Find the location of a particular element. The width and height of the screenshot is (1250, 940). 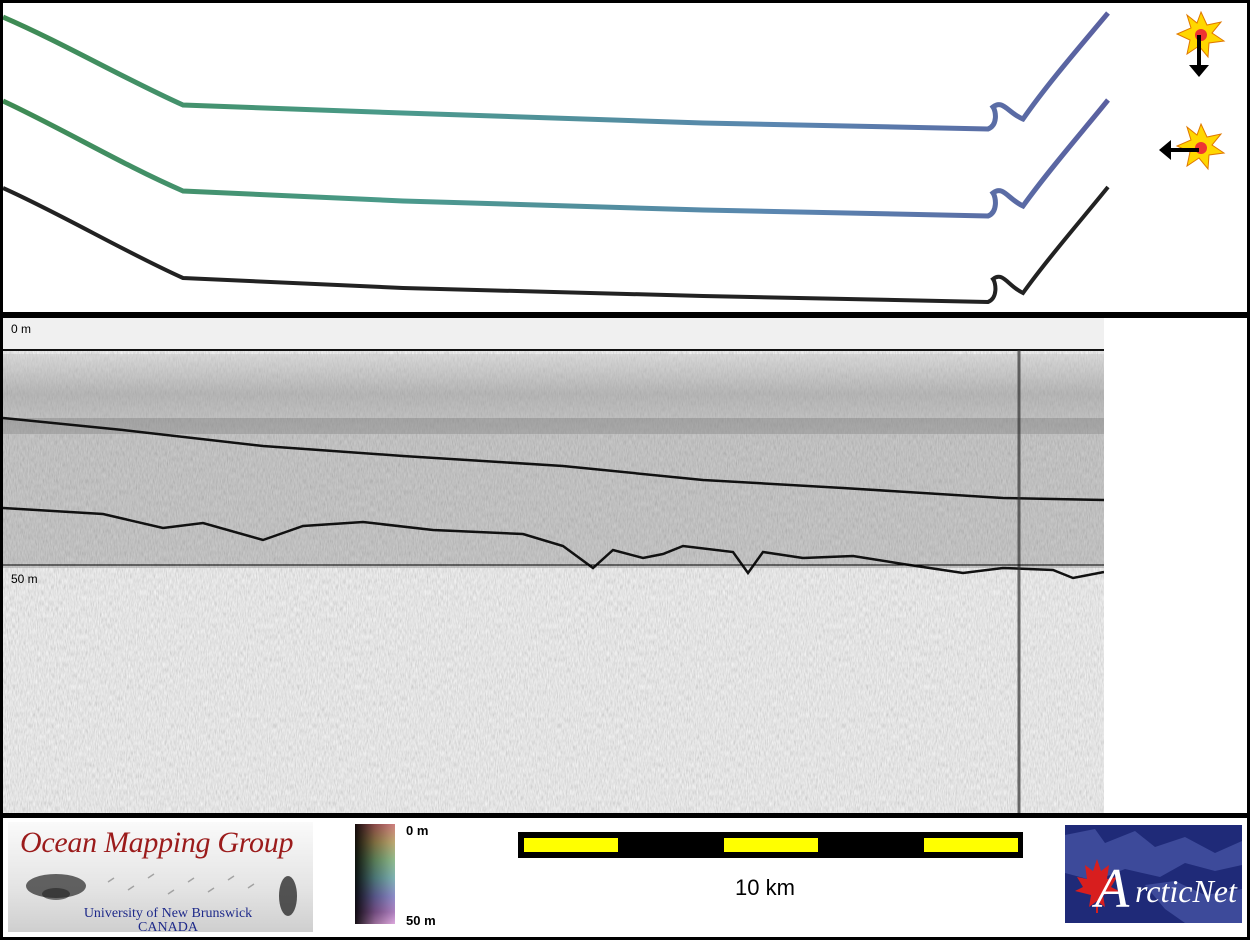

track-ribbon-black is located at coordinates (556, 245).